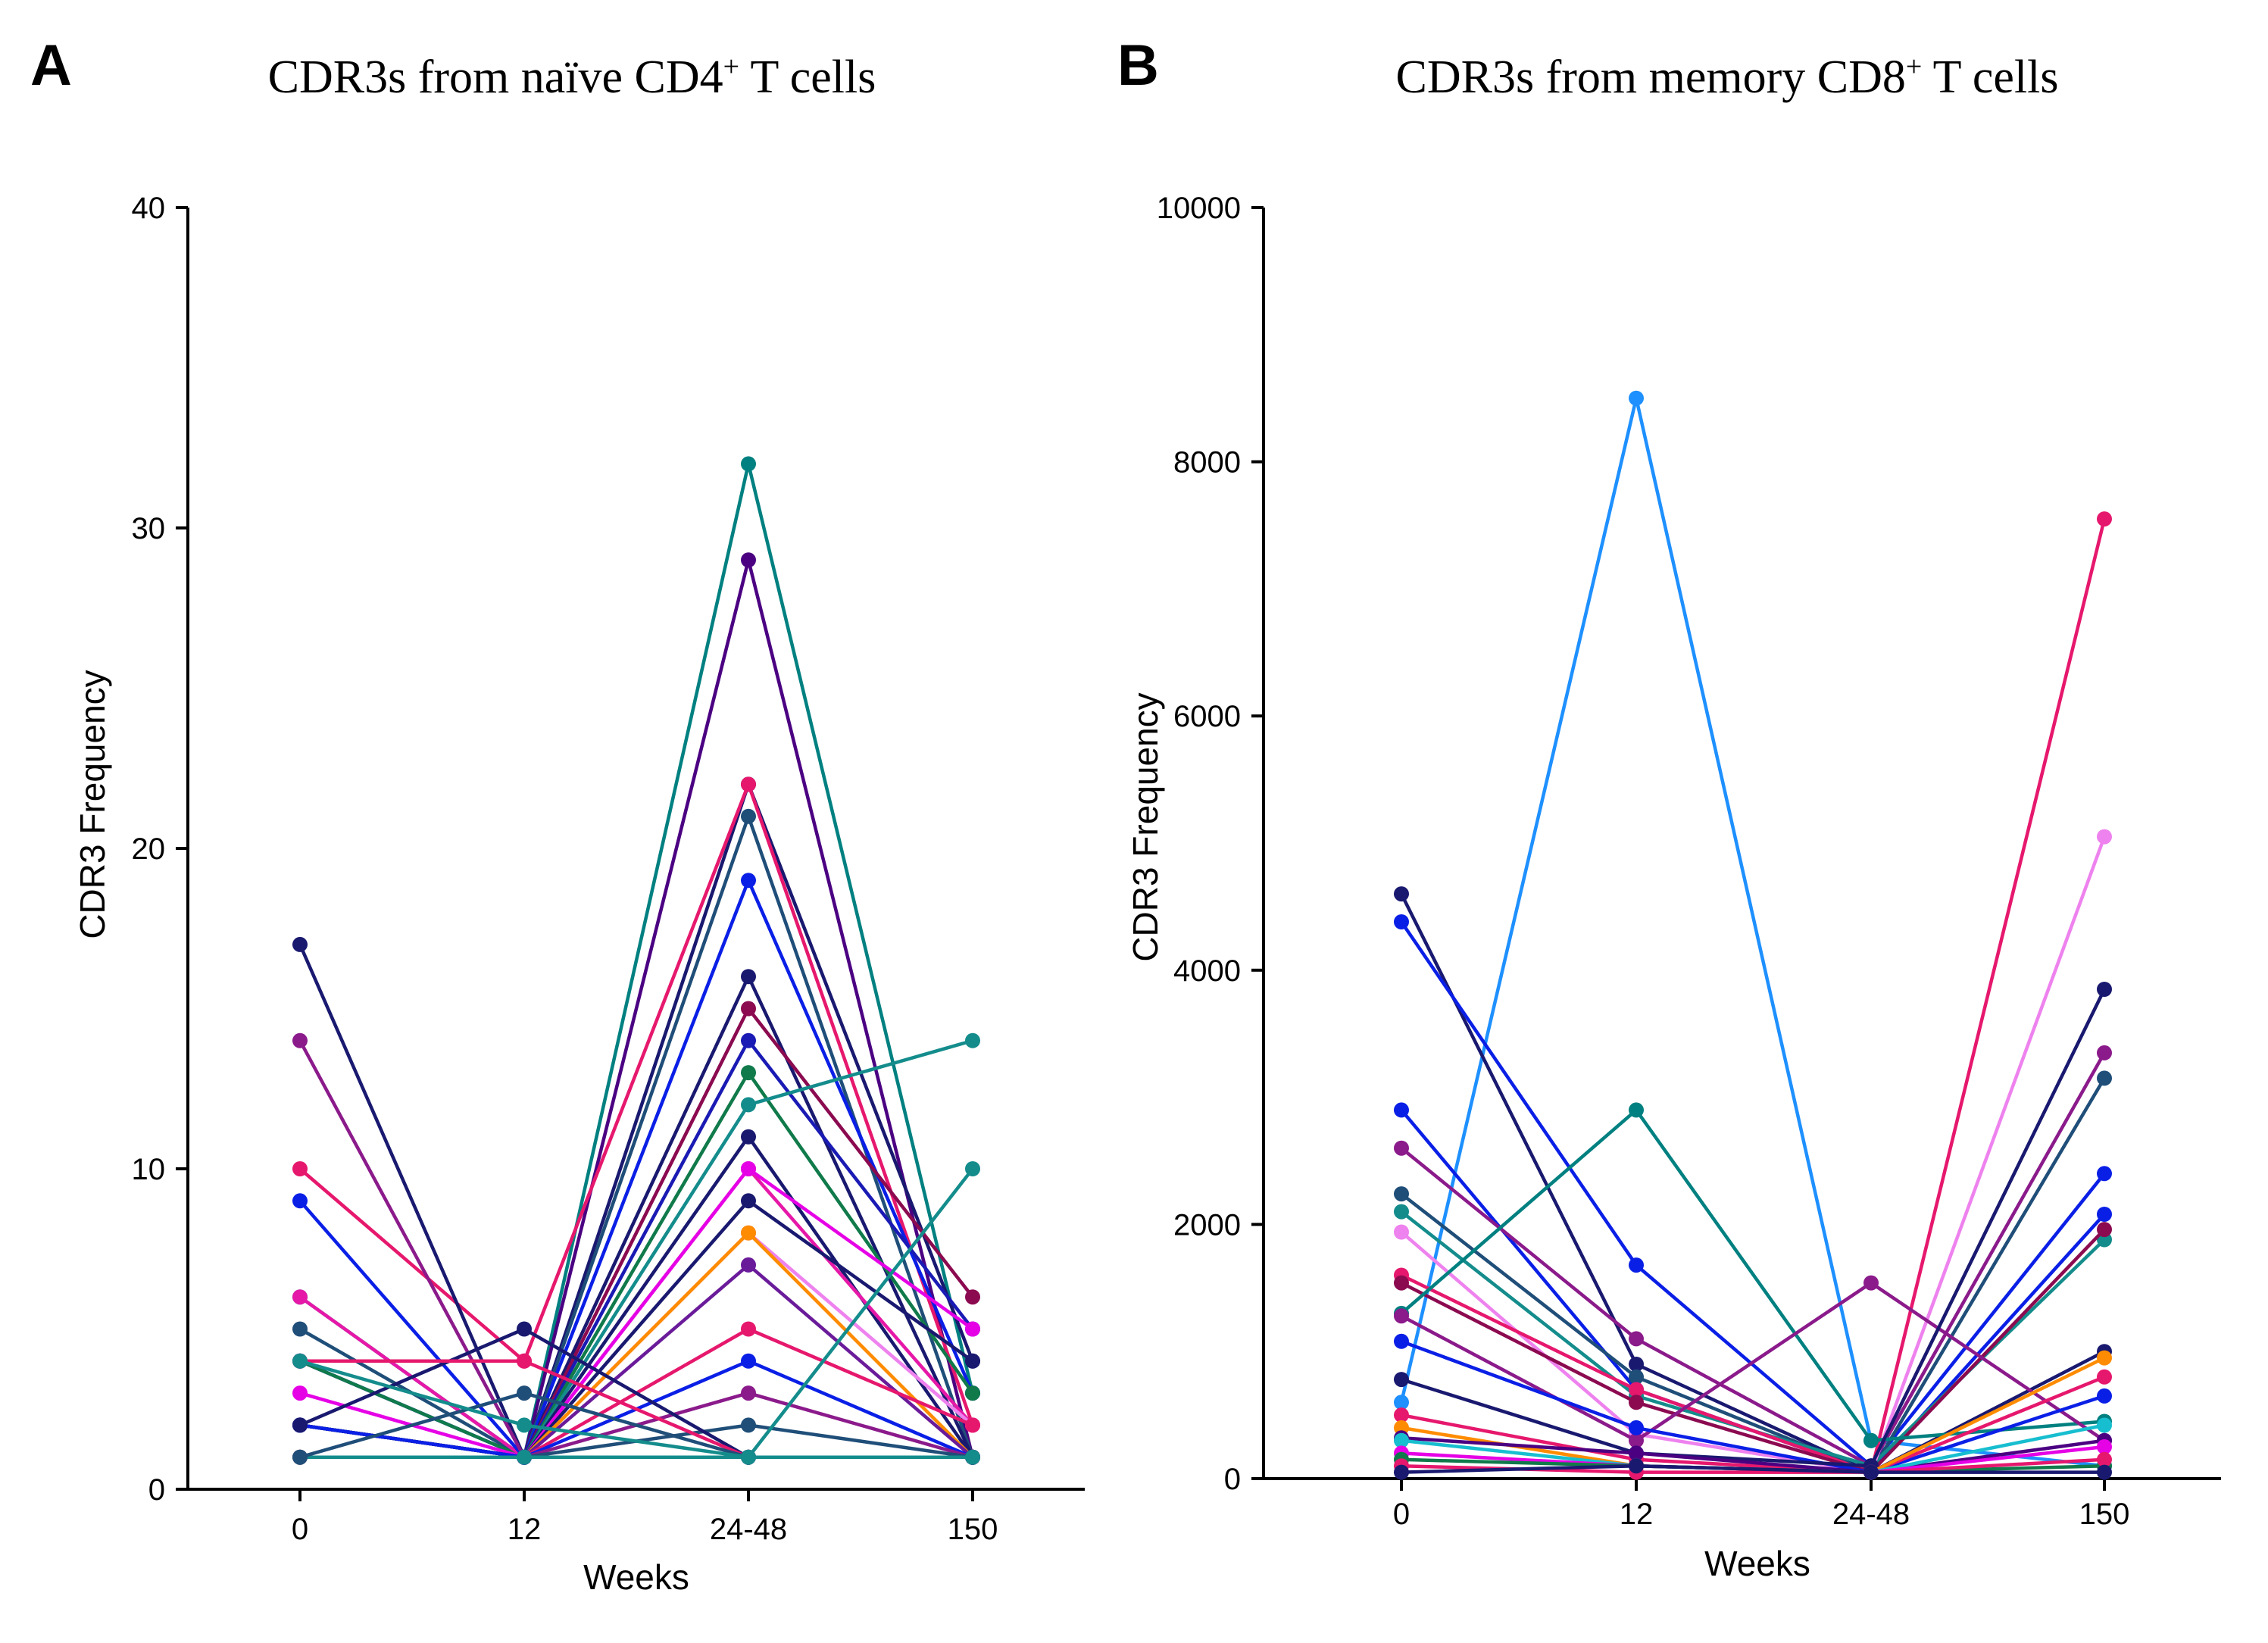 The image size is (2268, 1643). Describe the element at coordinates (748, 1529) in the screenshot. I see `panel-a-x-tick-label: 24-48` at that location.